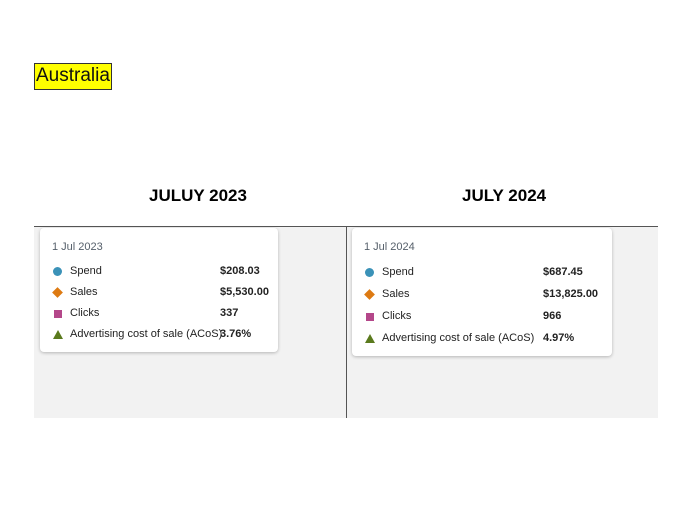 Image resolution: width=698 pixels, height=506 pixels. Describe the element at coordinates (77, 247) in the screenshot. I see `tooltip-date: 1 Jul 2023` at that location.